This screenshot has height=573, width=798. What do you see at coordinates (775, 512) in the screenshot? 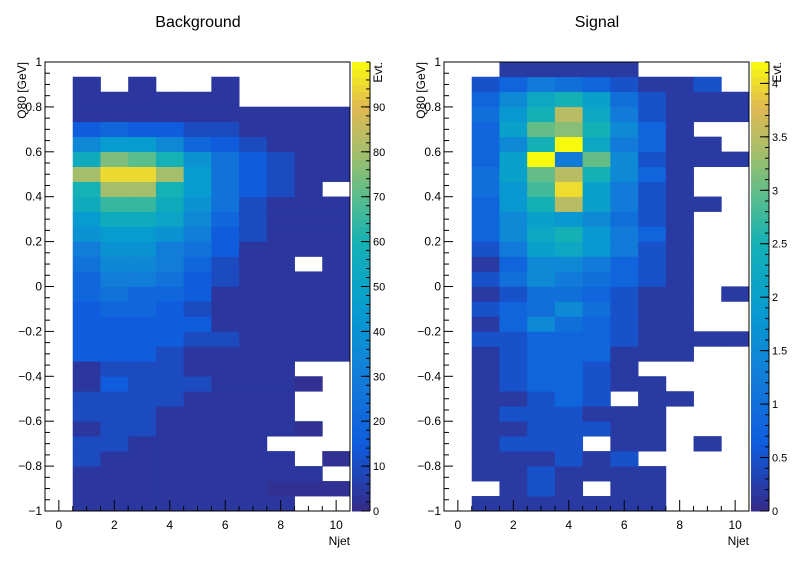
I see `colorbar-tick-label: 0` at bounding box center [775, 512].